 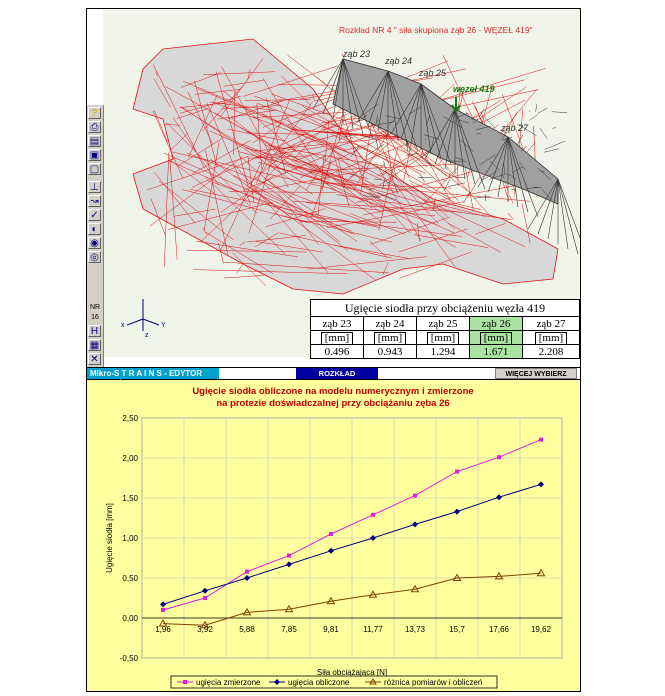 I want to click on x-tick-label: 11,77, so click(x=373, y=629).